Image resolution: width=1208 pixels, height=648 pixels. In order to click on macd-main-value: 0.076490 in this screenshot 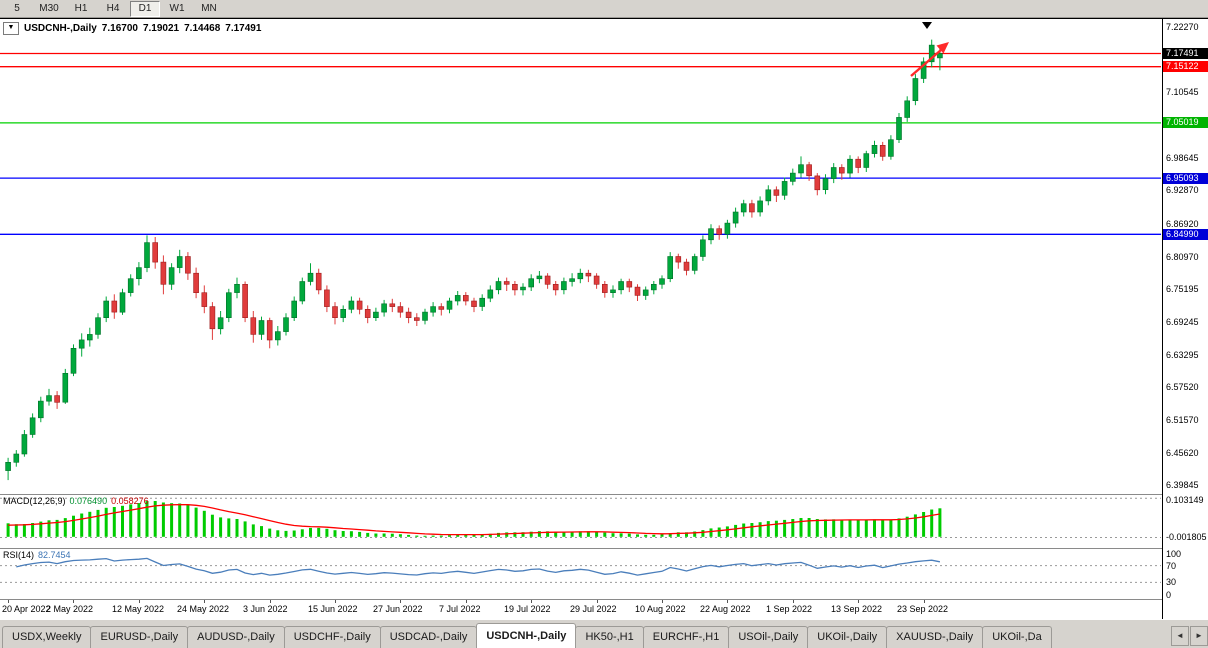, I will do `click(88, 501)`.